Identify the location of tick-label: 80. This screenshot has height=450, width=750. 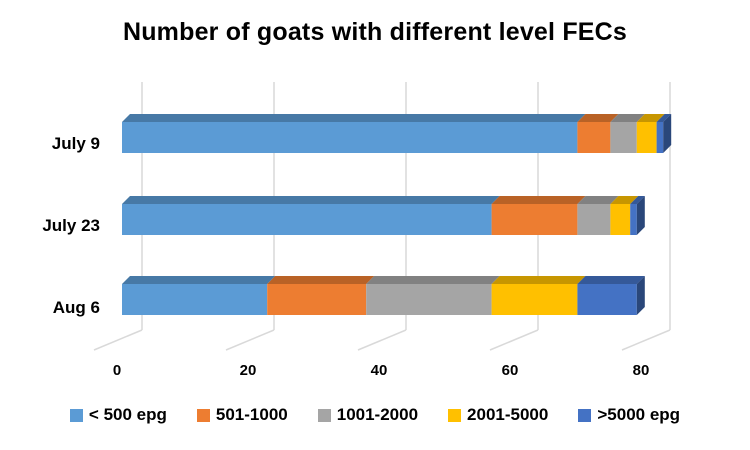
(641, 370).